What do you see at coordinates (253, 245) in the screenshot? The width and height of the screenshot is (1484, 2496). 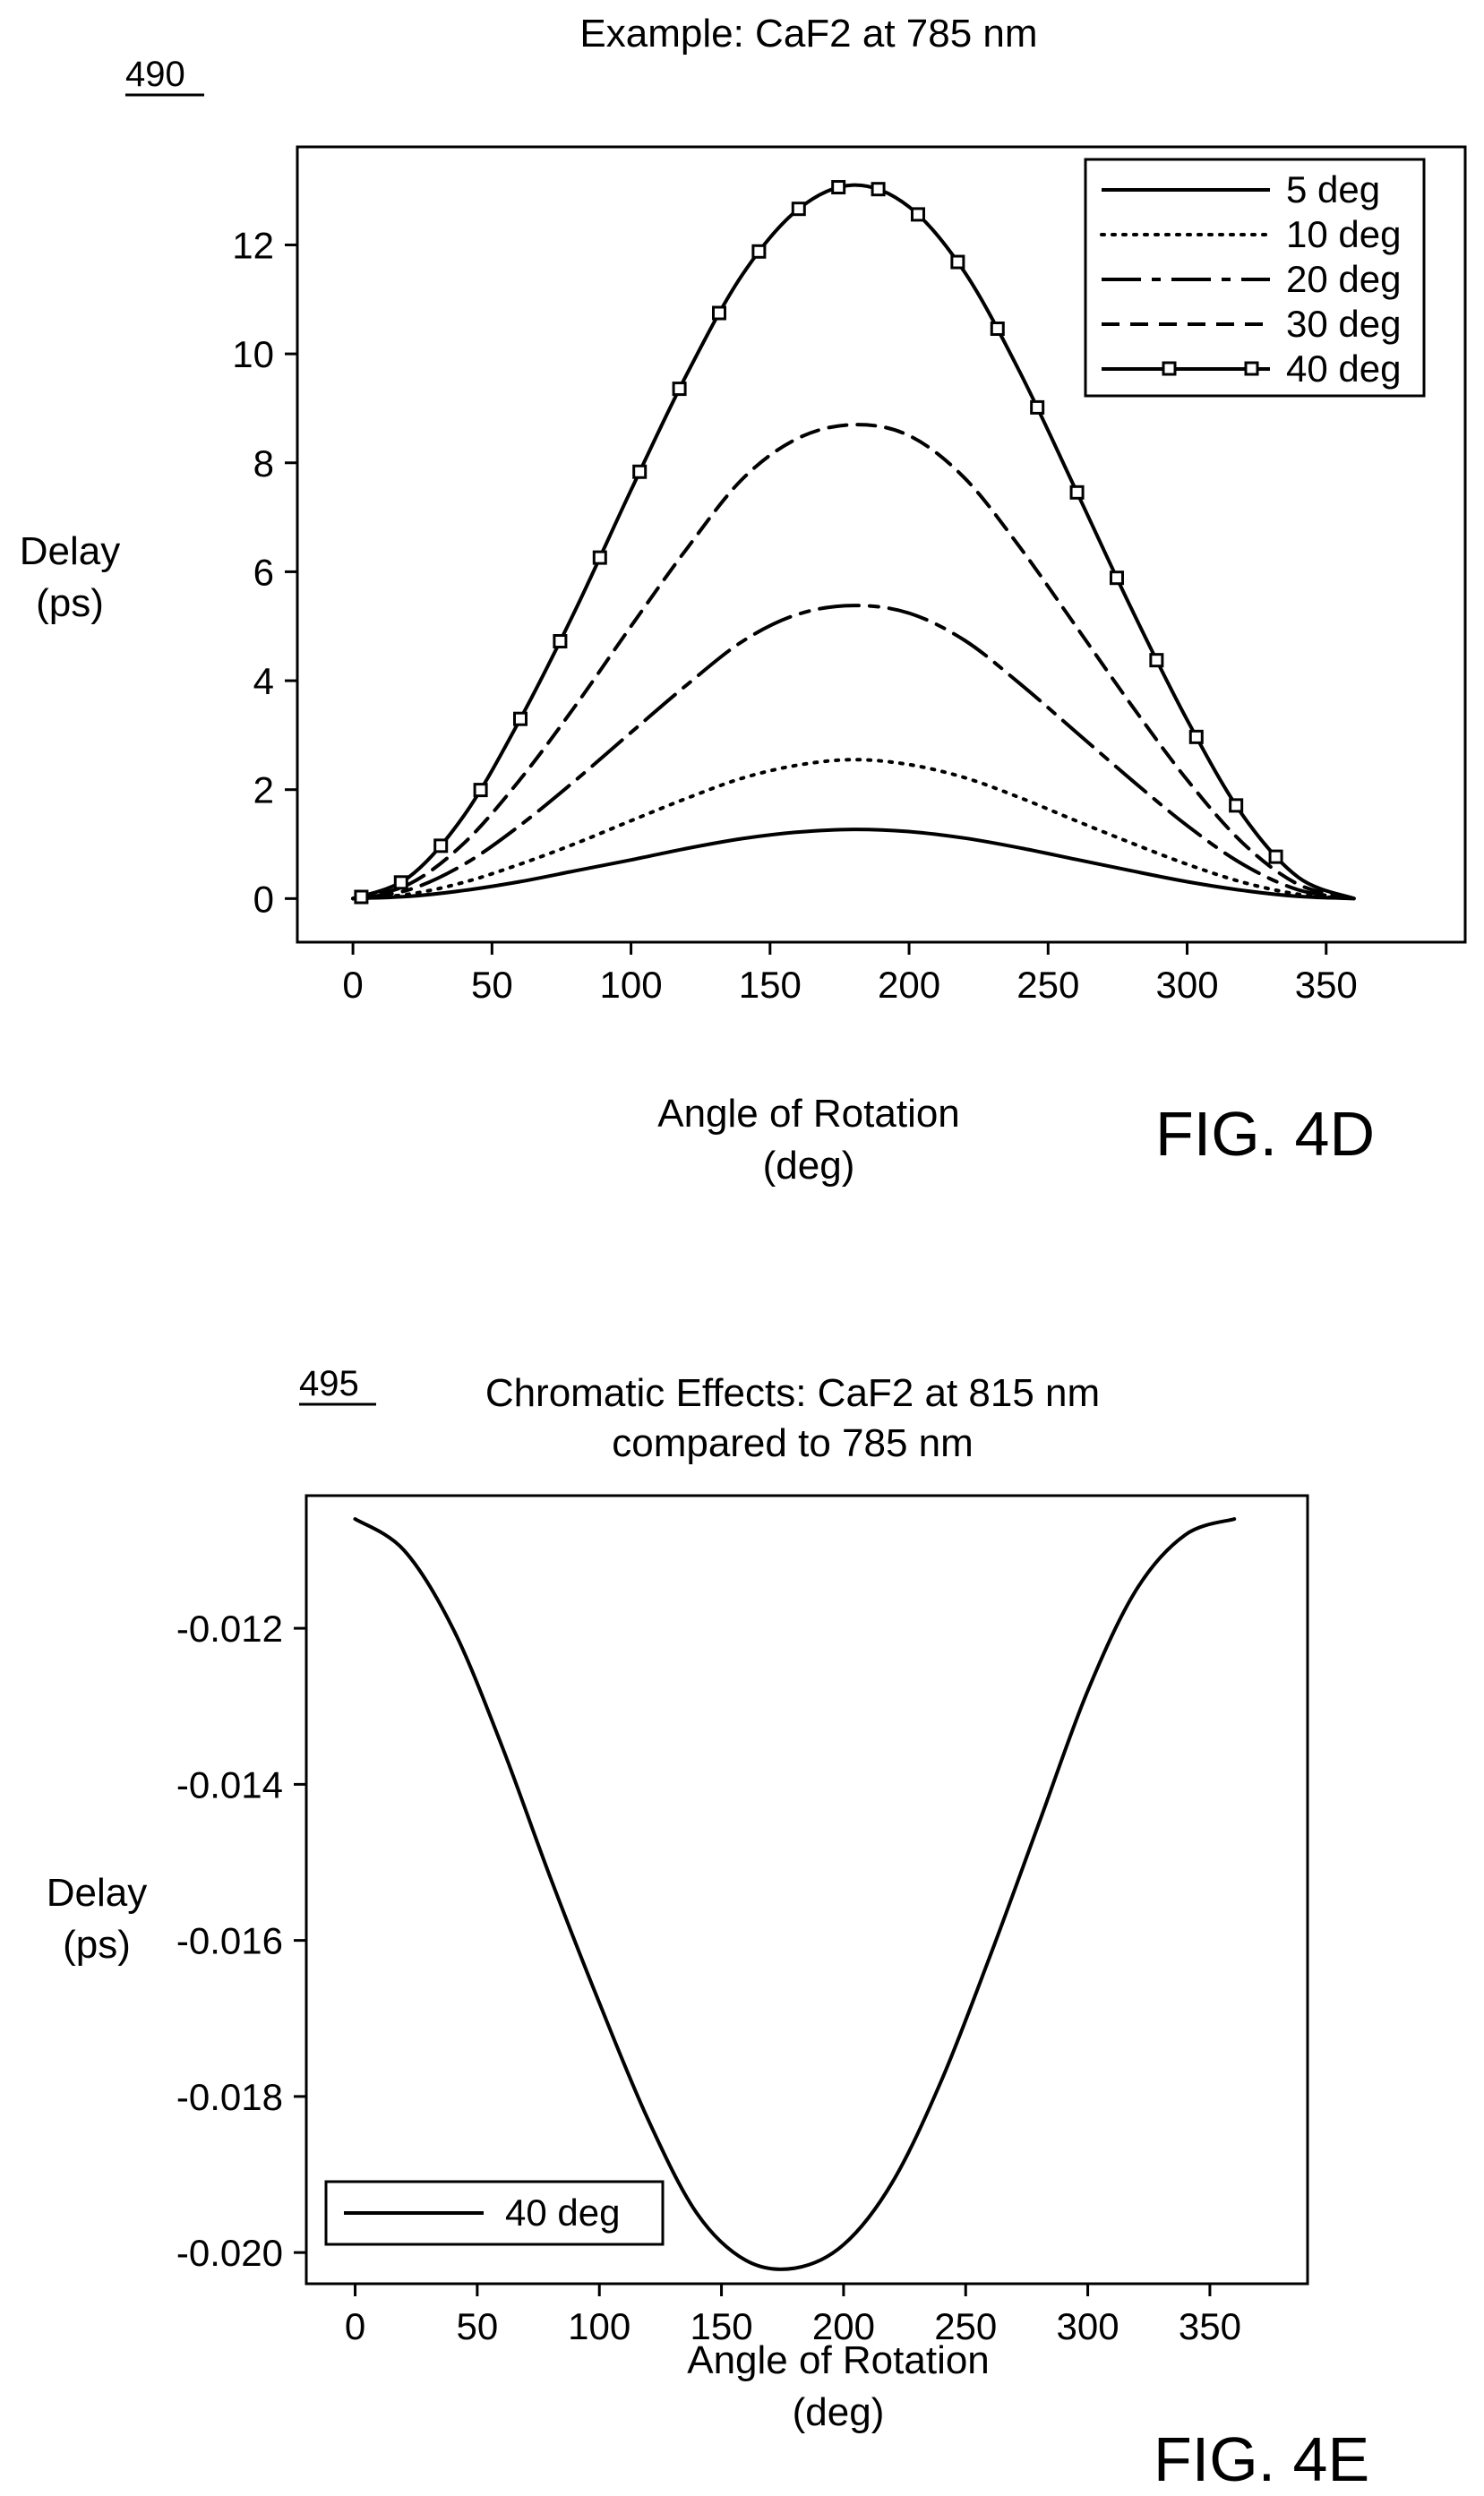 I see `y-tick-label-6: 12` at bounding box center [253, 245].